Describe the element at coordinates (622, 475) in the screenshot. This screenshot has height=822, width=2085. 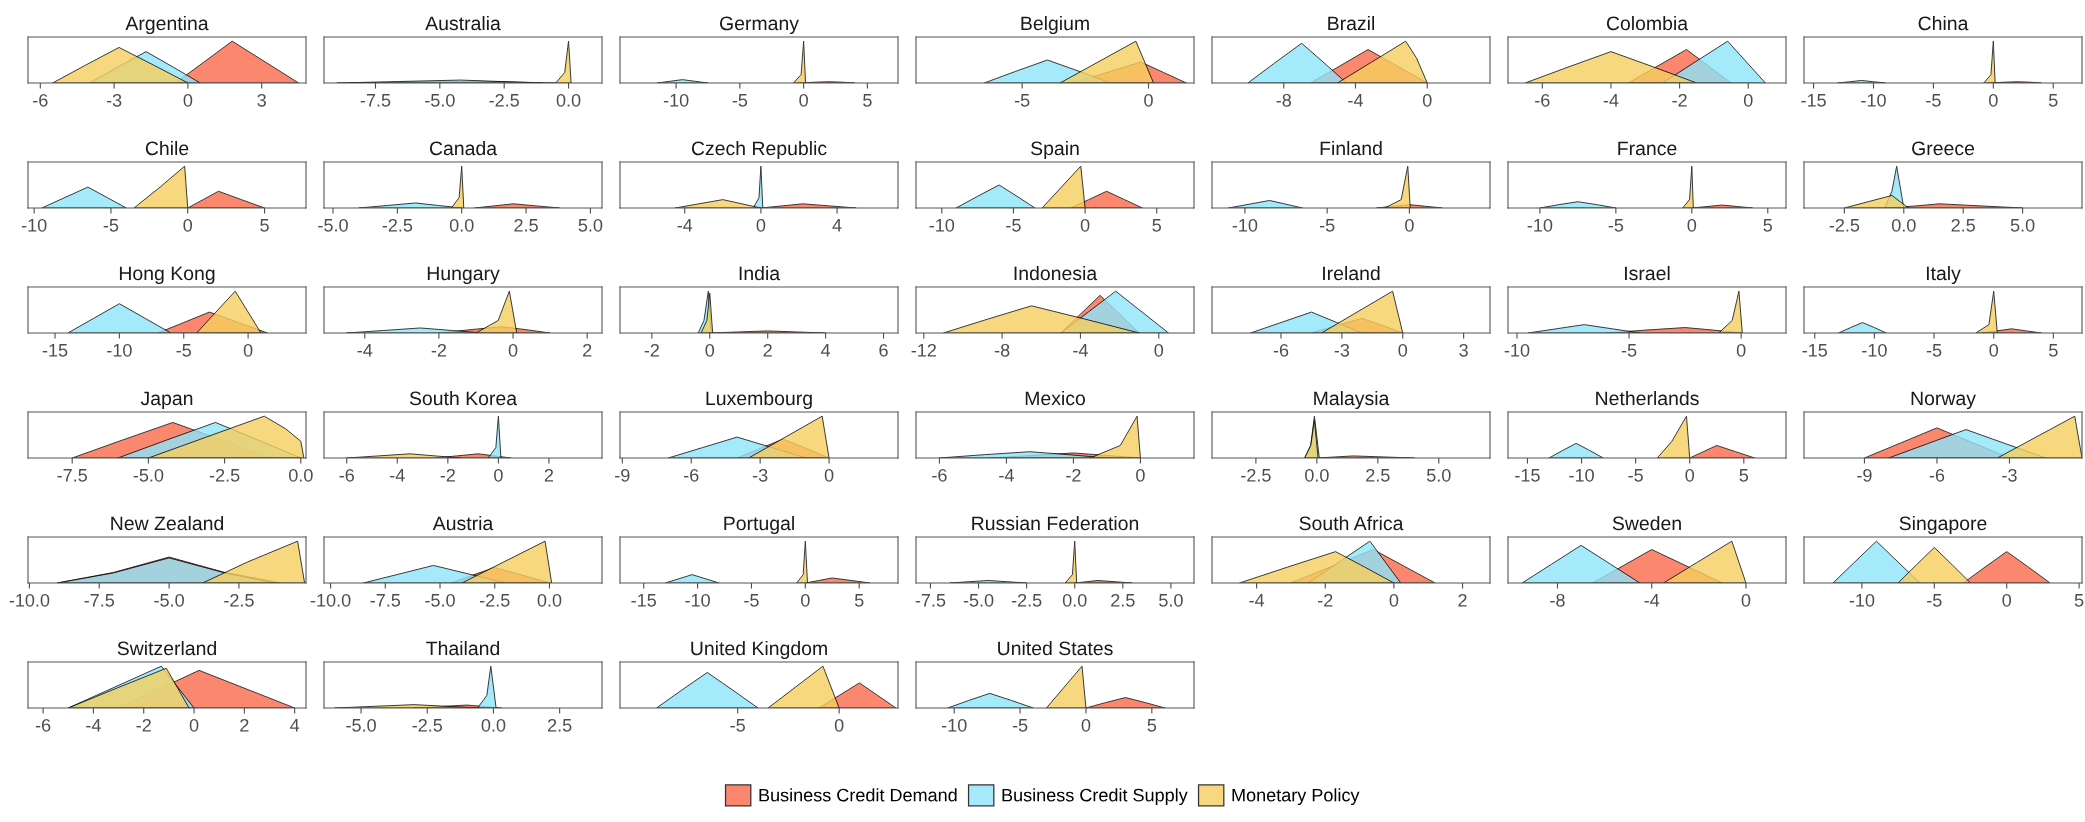
I see `x-tick-label: -9` at that location.